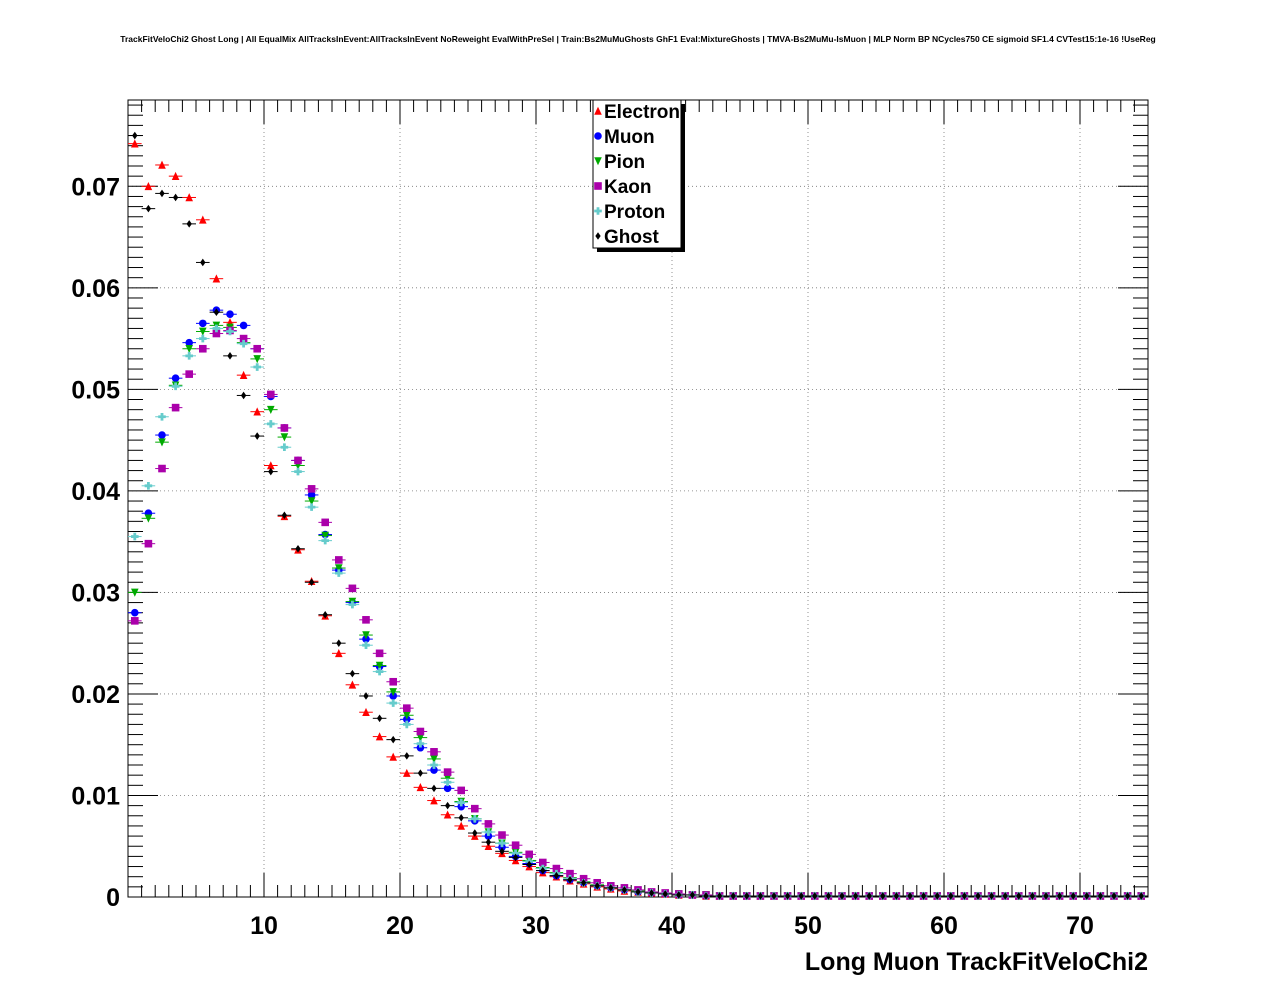 The height and width of the screenshot is (996, 1276). I want to click on legend-box, so click(637, 174).